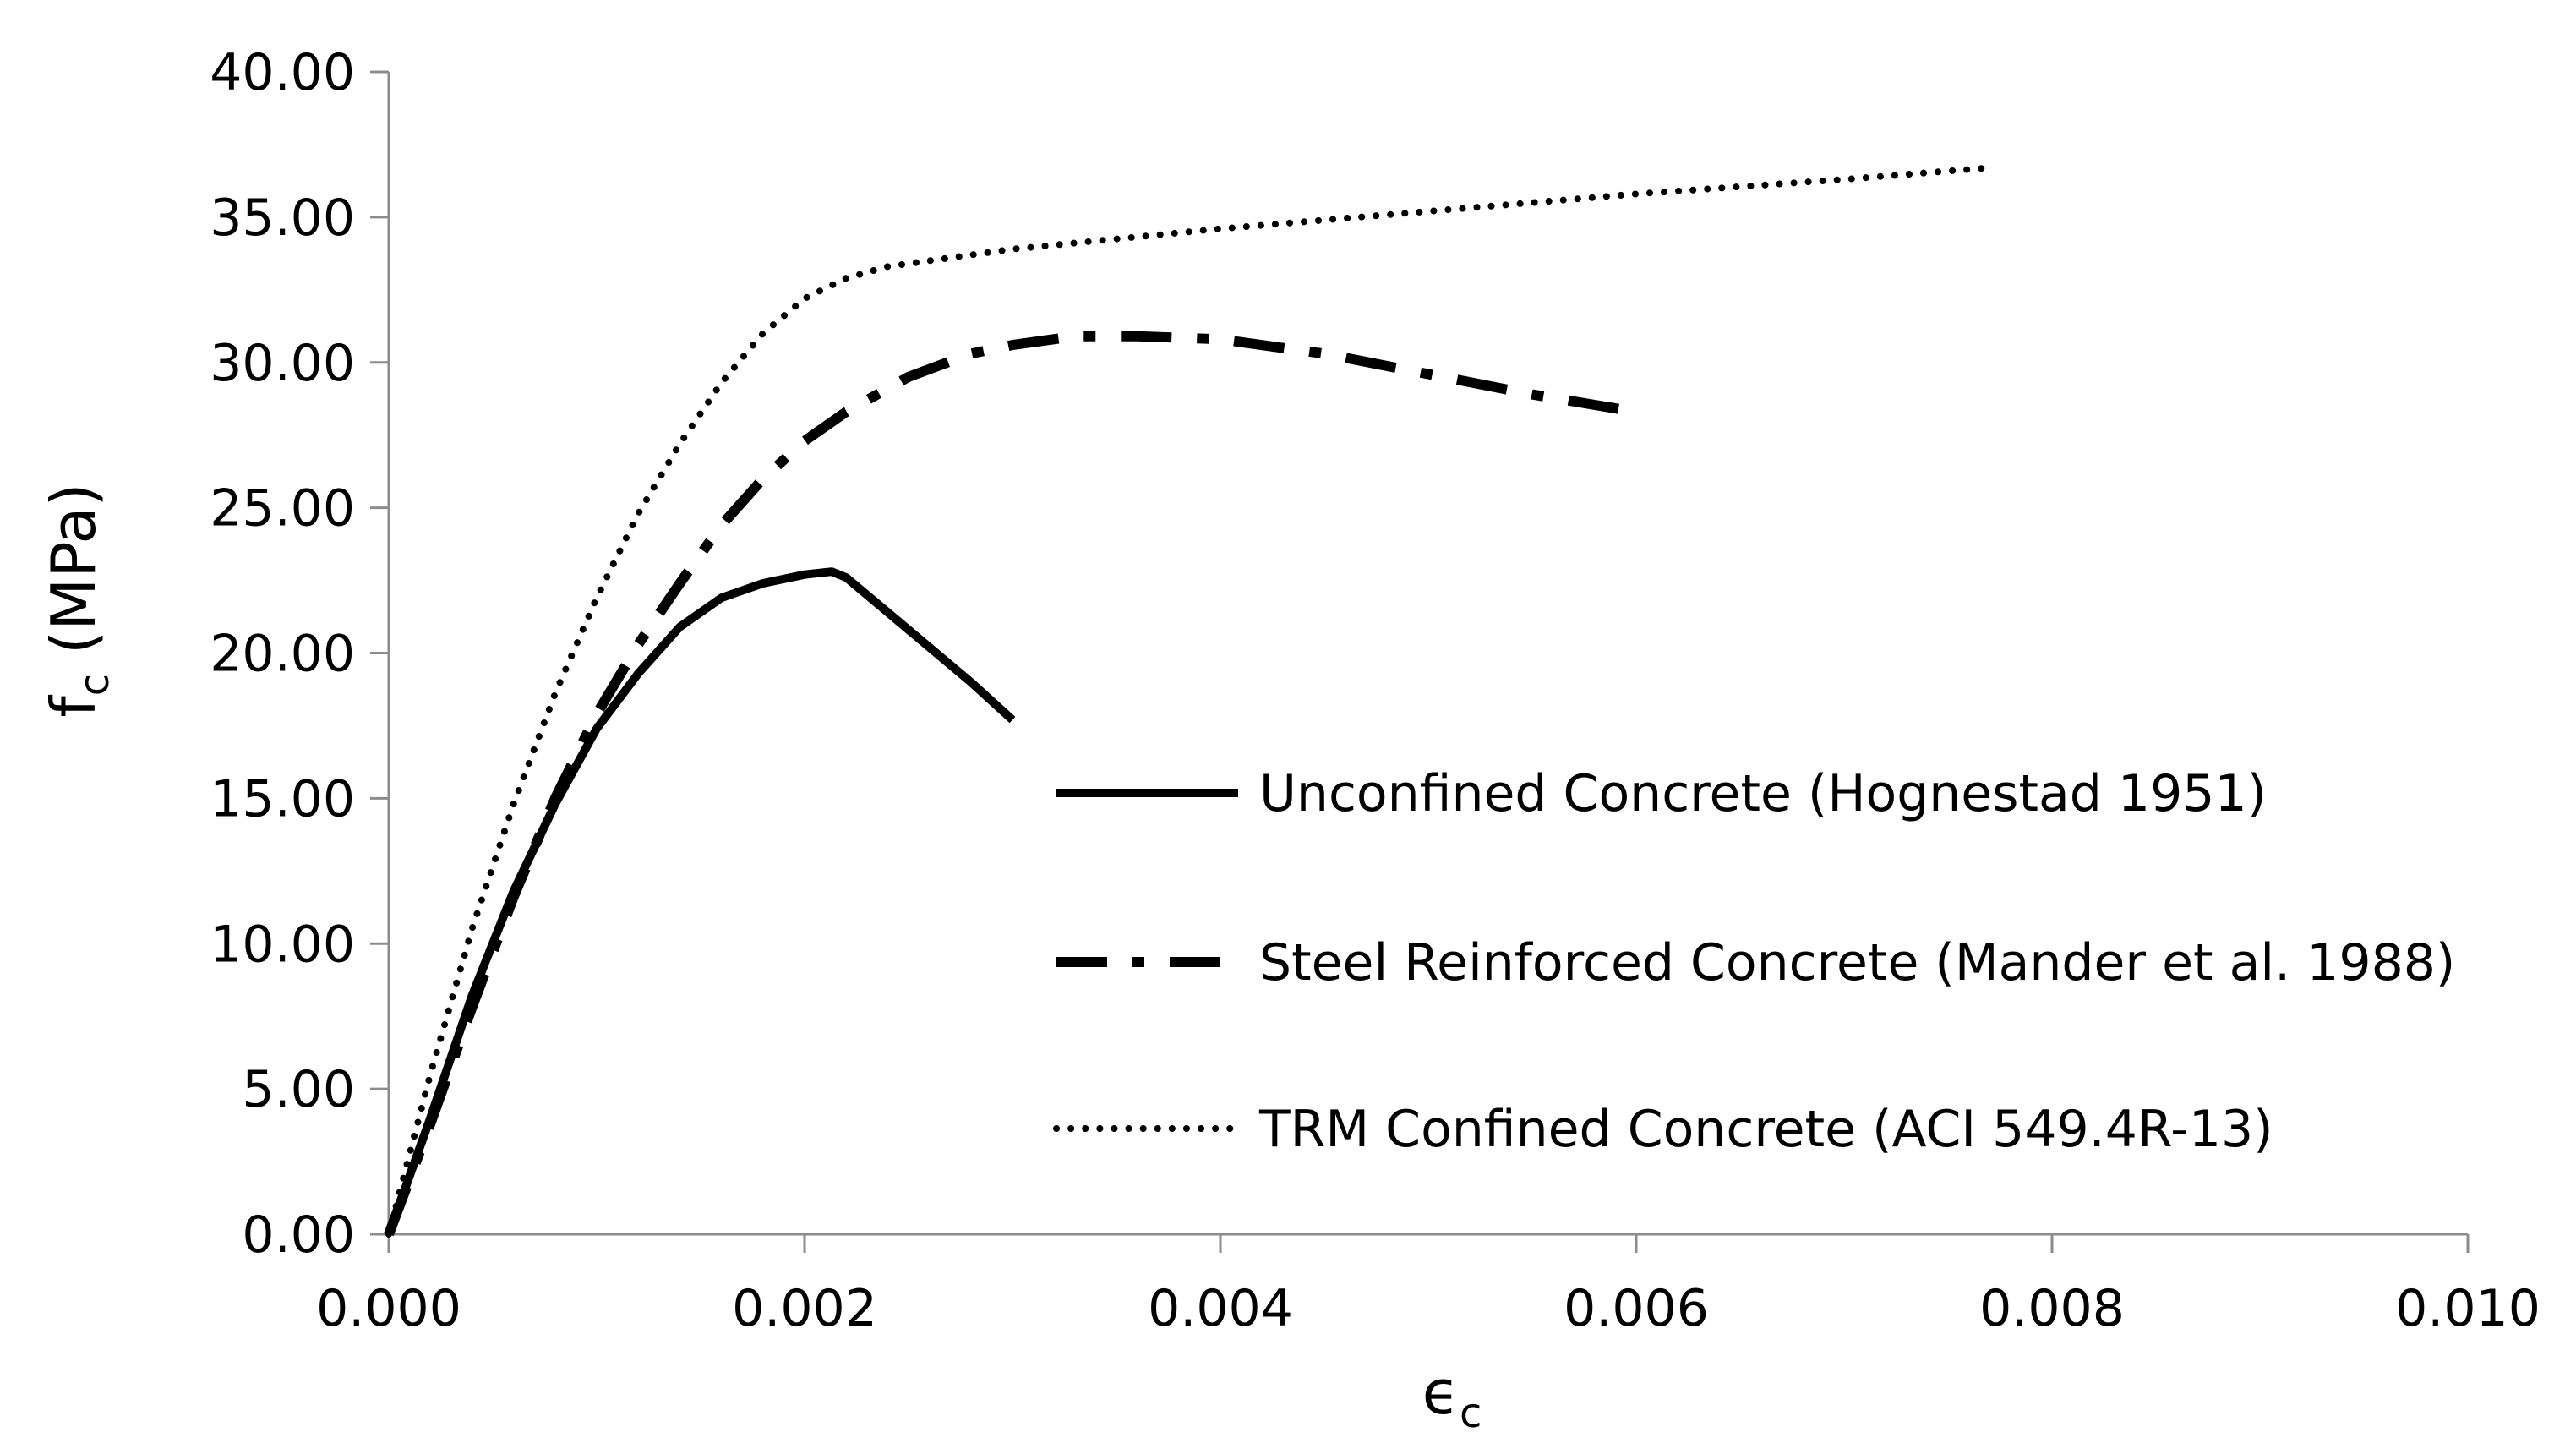 The width and height of the screenshot is (2576, 1454). What do you see at coordinates (282, 218) in the screenshot?
I see `y-tick-label: 35.00` at bounding box center [282, 218].